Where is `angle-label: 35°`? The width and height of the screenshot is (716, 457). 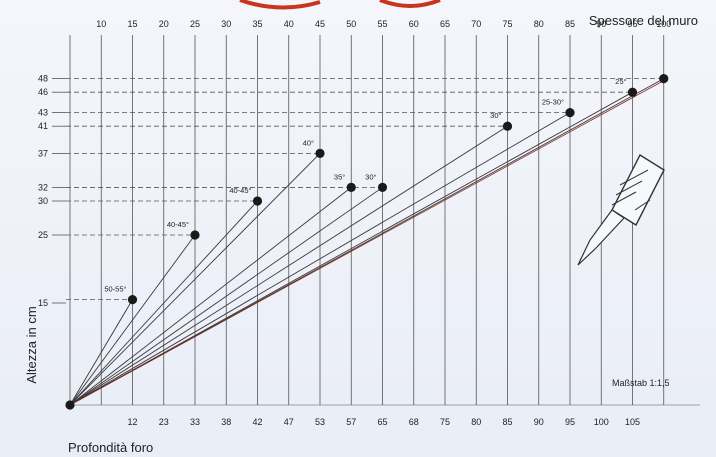 angle-label: 35° is located at coordinates (339, 176).